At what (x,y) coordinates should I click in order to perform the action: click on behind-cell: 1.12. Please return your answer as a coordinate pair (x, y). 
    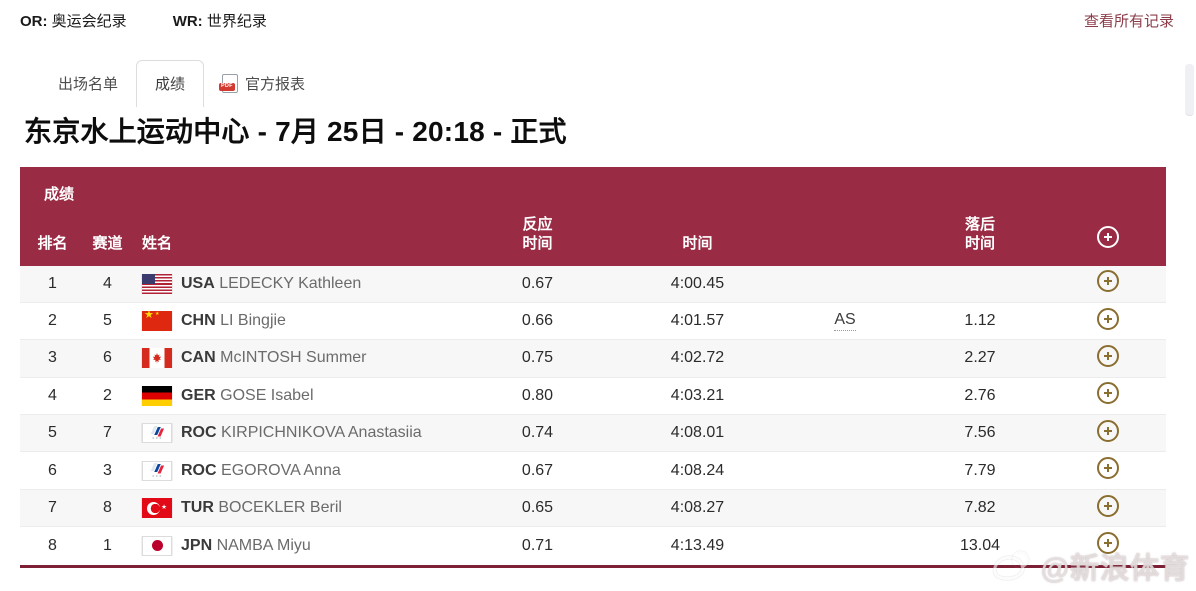
    Looking at the image, I should click on (980, 321).